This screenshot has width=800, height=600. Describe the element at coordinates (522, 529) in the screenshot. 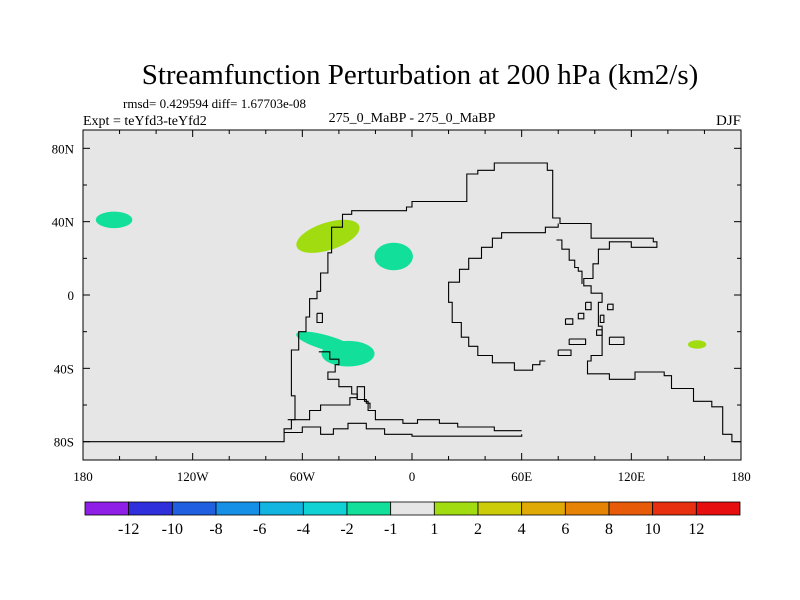

I see `colorbar-label: 4` at that location.